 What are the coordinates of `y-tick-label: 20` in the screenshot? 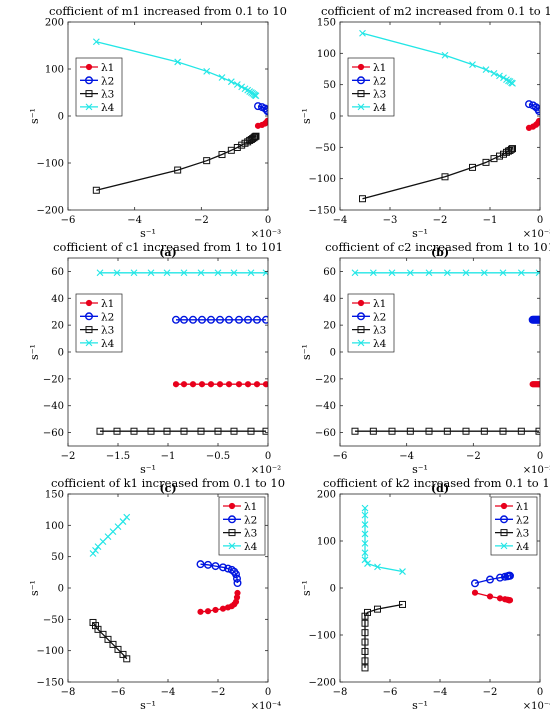 It's located at (57, 326).